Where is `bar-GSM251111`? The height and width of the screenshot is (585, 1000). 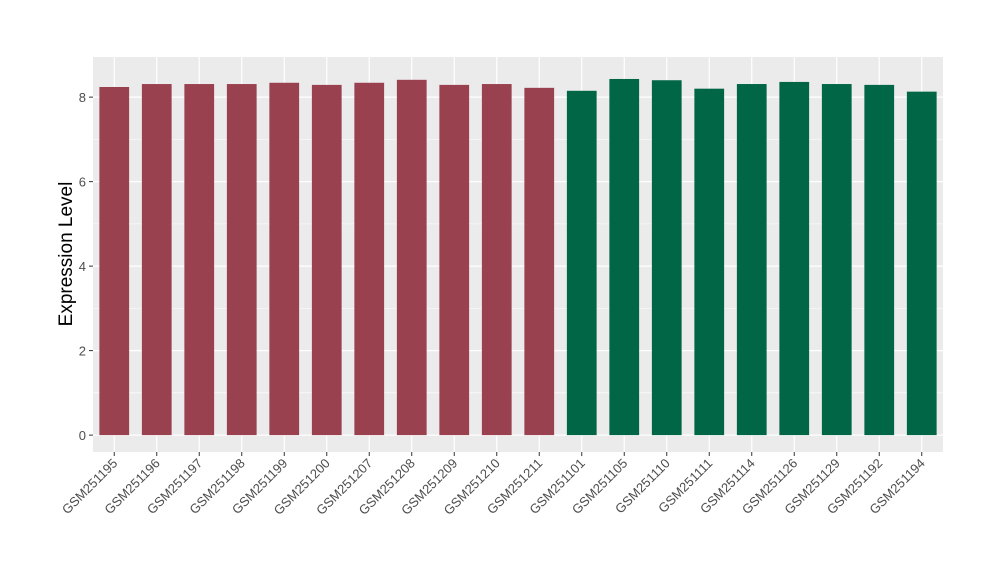
bar-GSM251111 is located at coordinates (709, 262).